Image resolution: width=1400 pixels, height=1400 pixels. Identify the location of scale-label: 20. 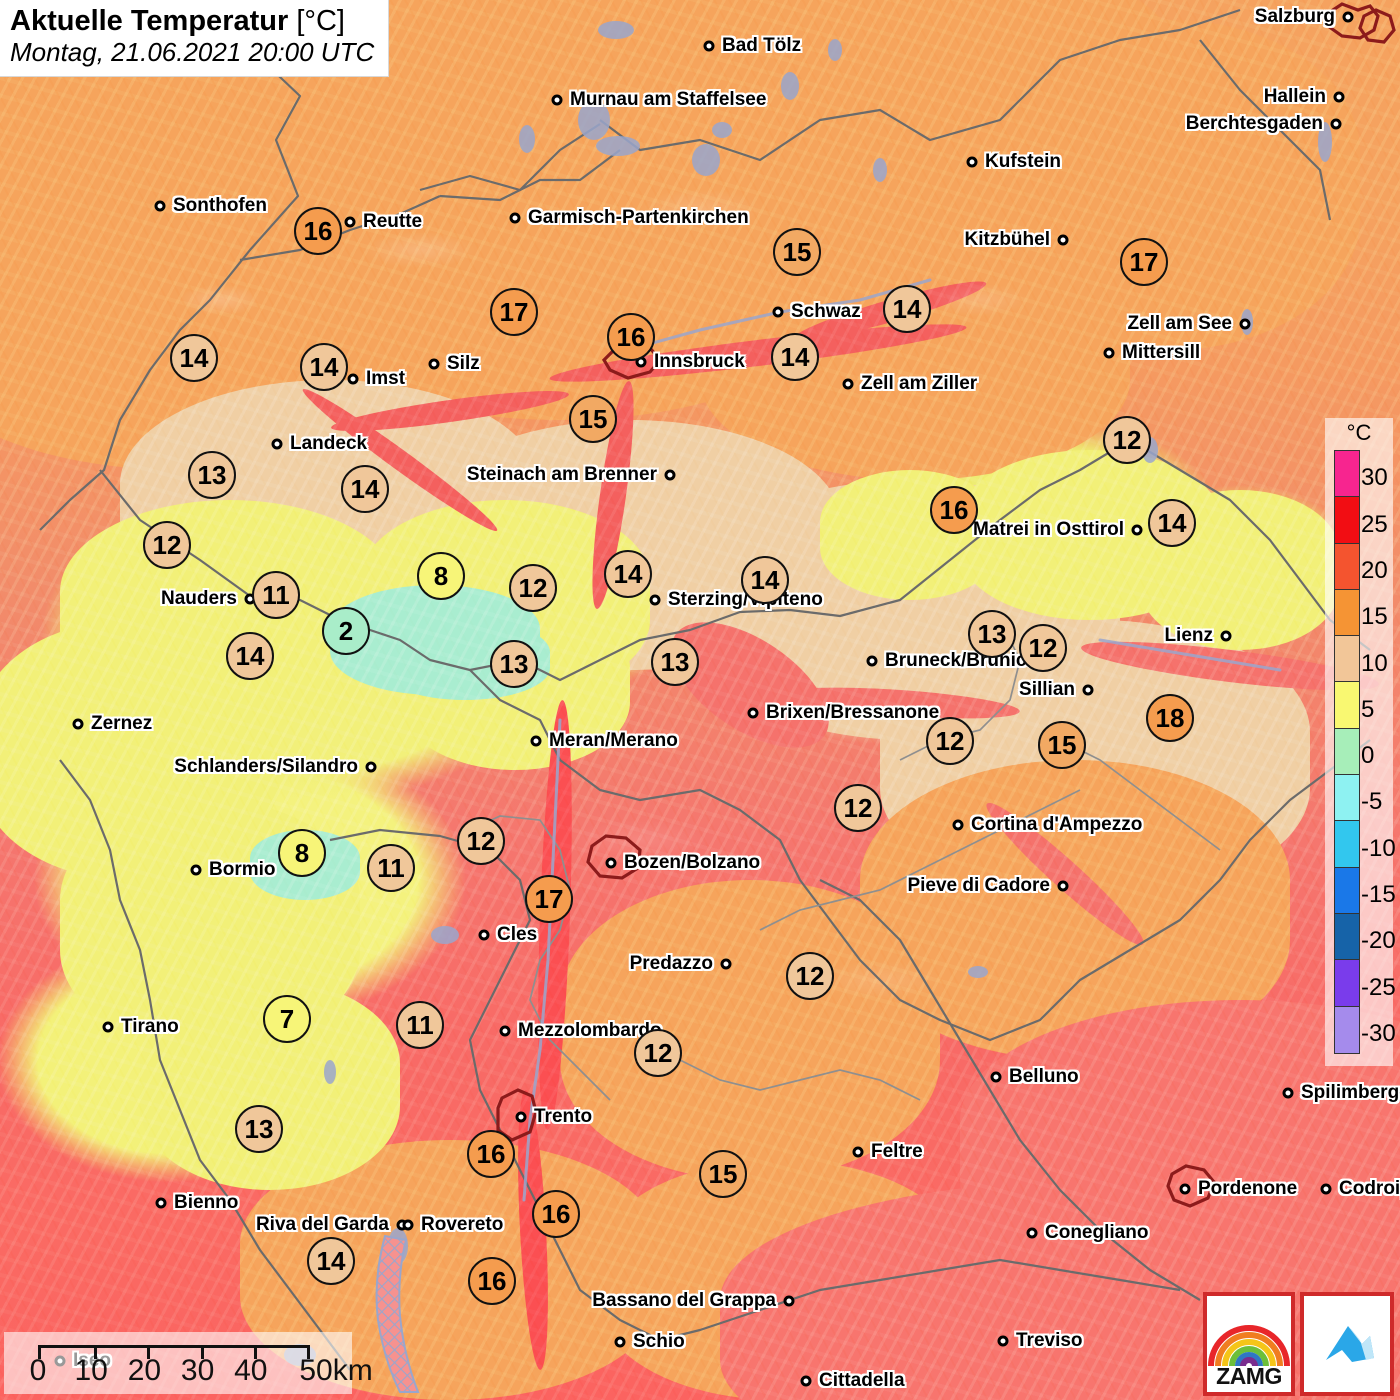
(144, 1370).